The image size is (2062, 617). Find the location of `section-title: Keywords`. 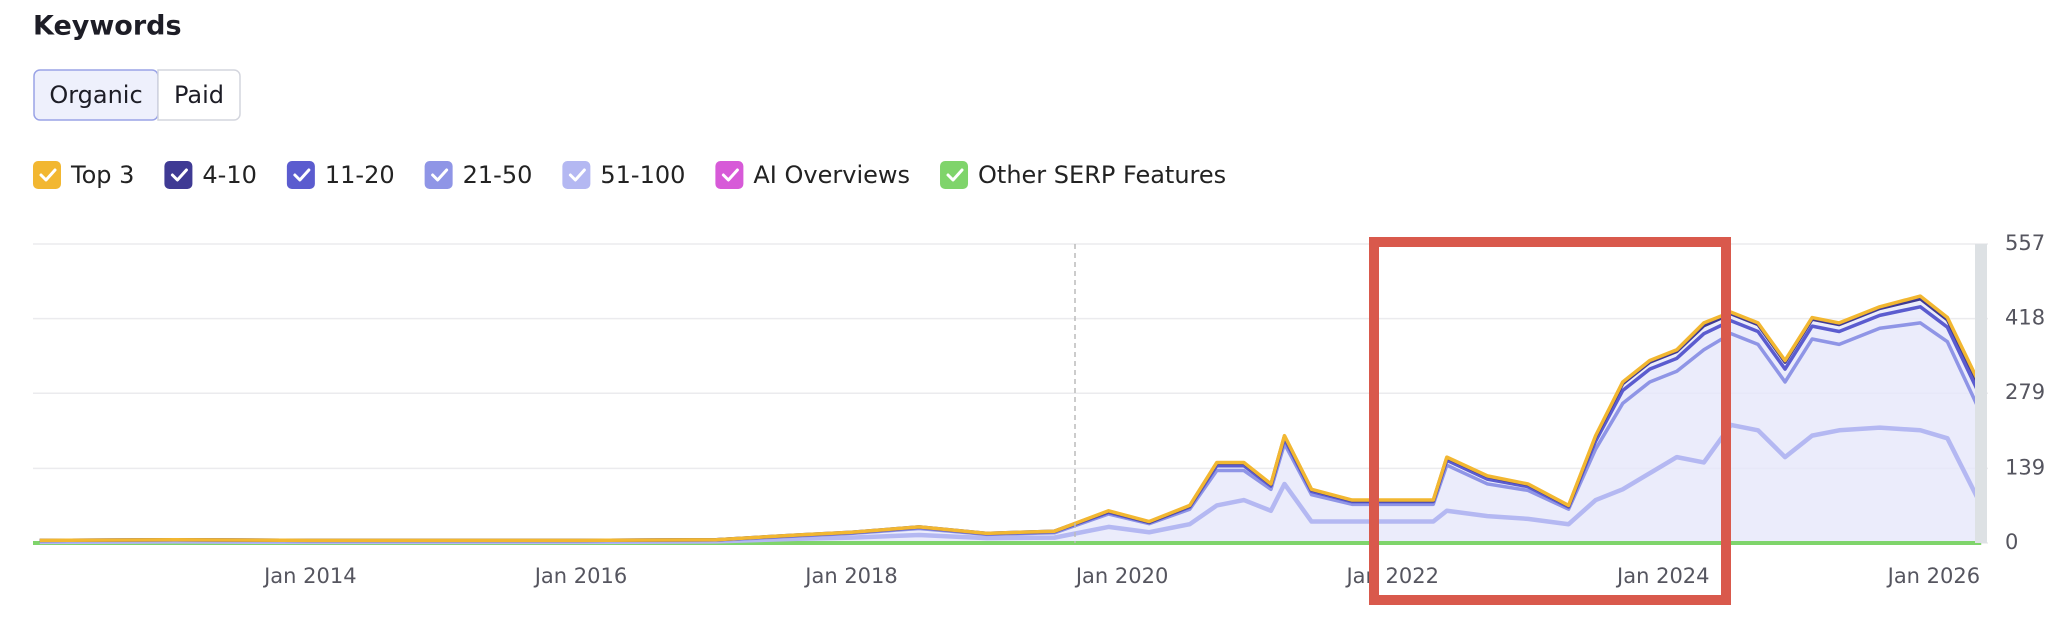

section-title: Keywords is located at coordinates (107, 26).